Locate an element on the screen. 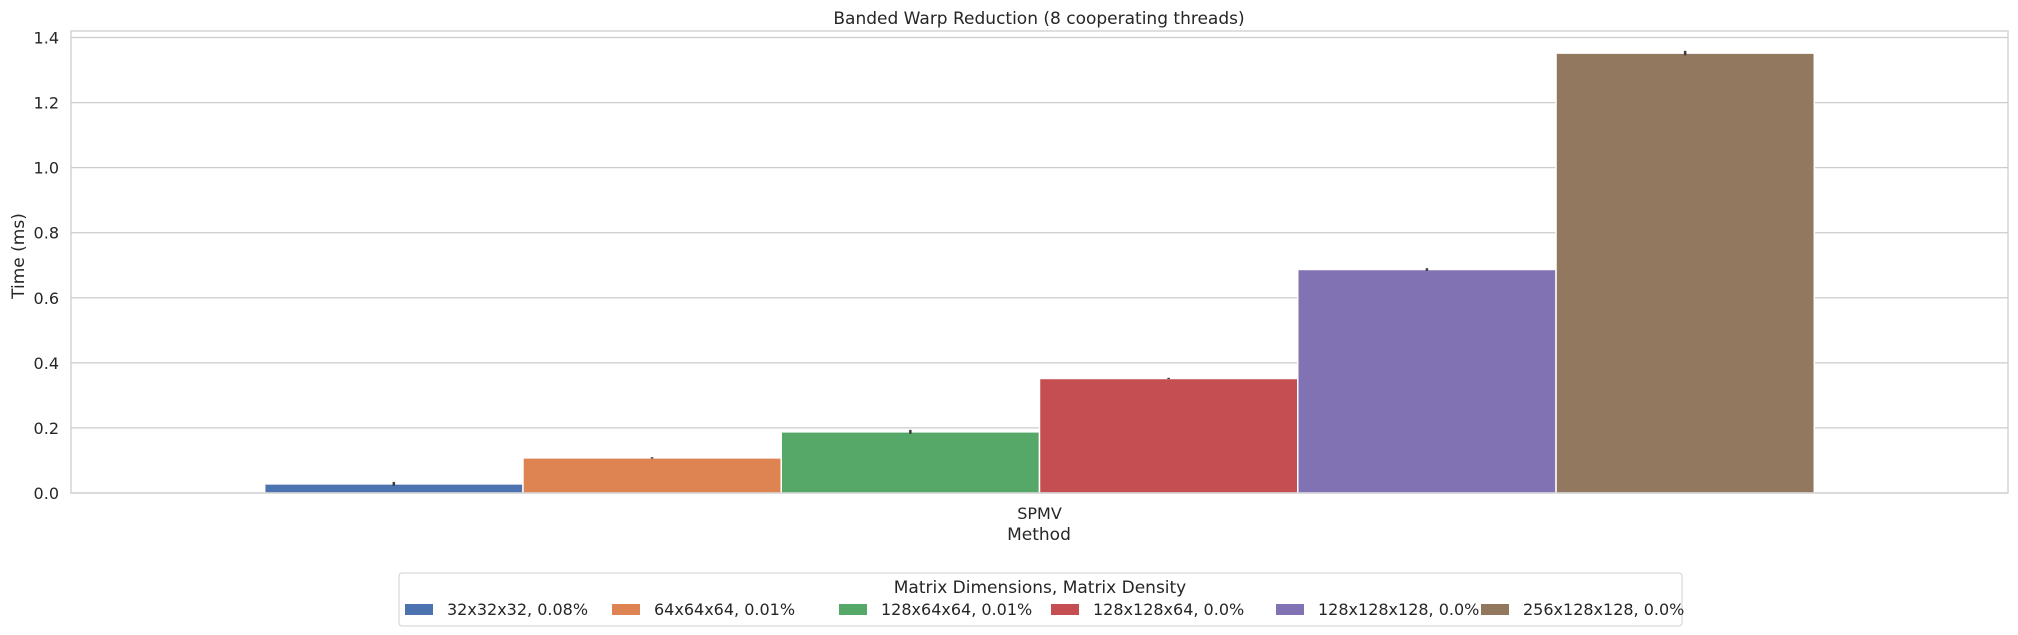  legend-label: 128x128x128, 0.0% is located at coordinates (1398, 609).